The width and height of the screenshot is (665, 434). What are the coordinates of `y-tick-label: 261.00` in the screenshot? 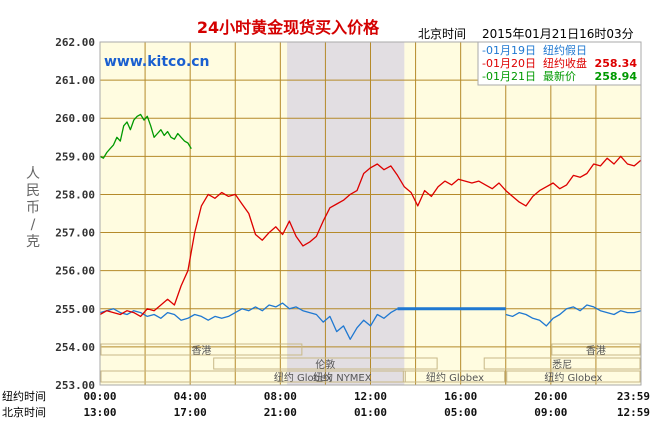 It's located at (75, 80).